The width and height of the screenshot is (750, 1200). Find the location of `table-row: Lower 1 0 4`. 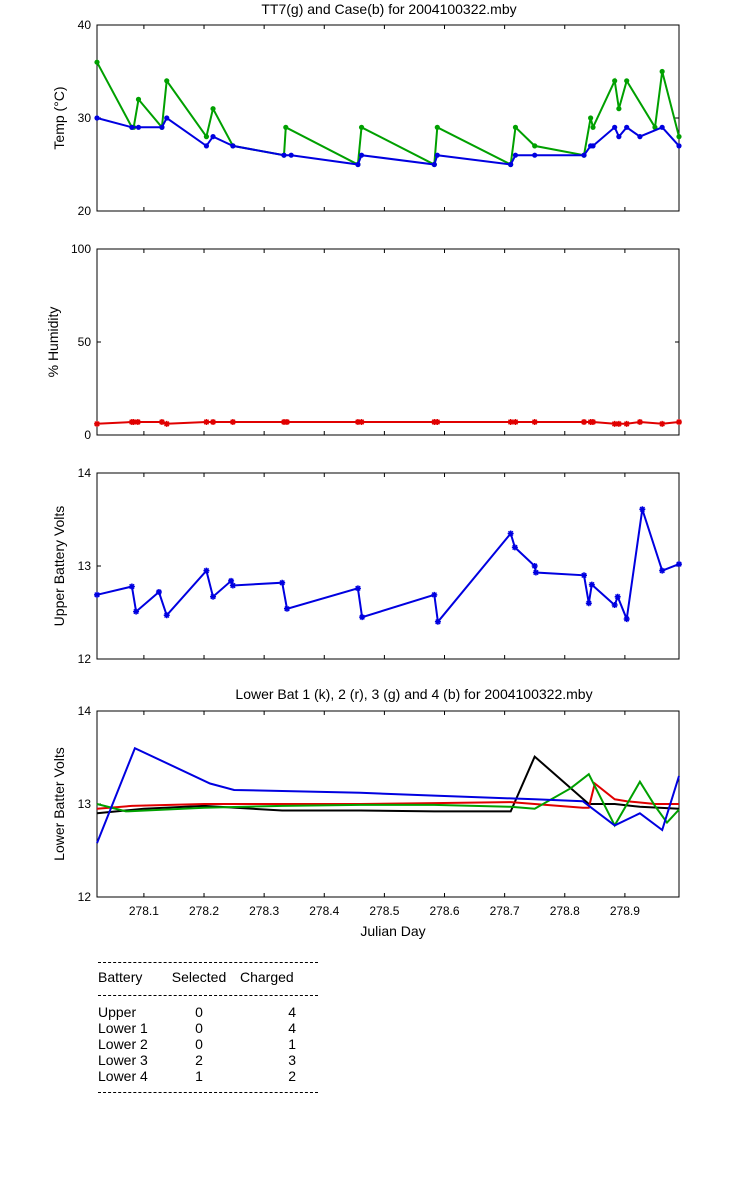

table-row: Lower 1 0 4 is located at coordinates (208, 1028).